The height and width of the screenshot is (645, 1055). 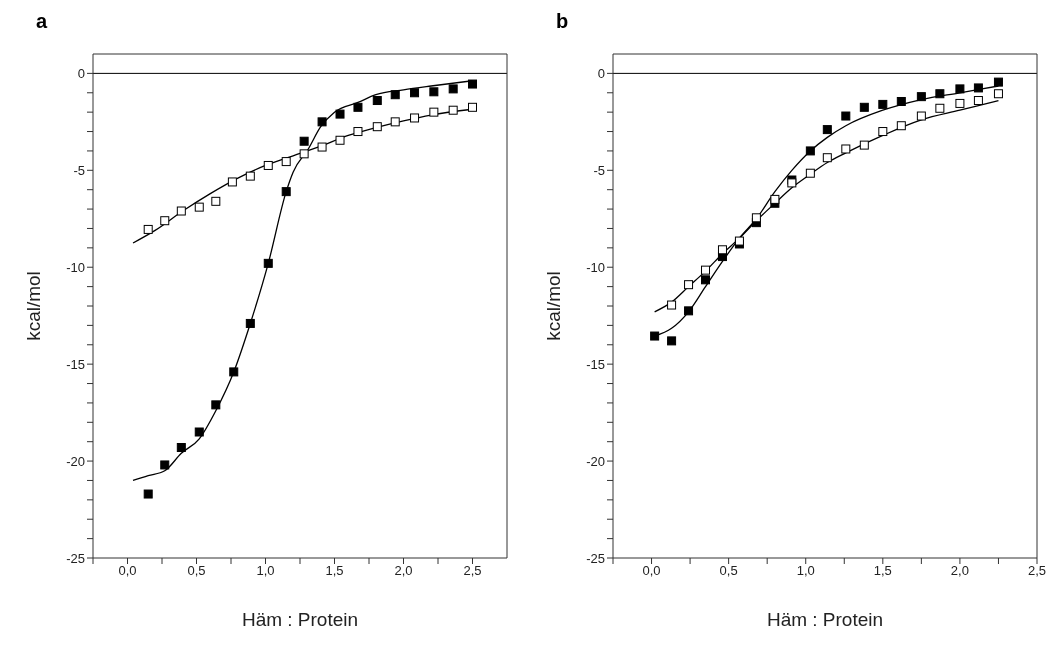 What do you see at coordinates (562, 21) in the screenshot?
I see `chart-title: b` at bounding box center [562, 21].